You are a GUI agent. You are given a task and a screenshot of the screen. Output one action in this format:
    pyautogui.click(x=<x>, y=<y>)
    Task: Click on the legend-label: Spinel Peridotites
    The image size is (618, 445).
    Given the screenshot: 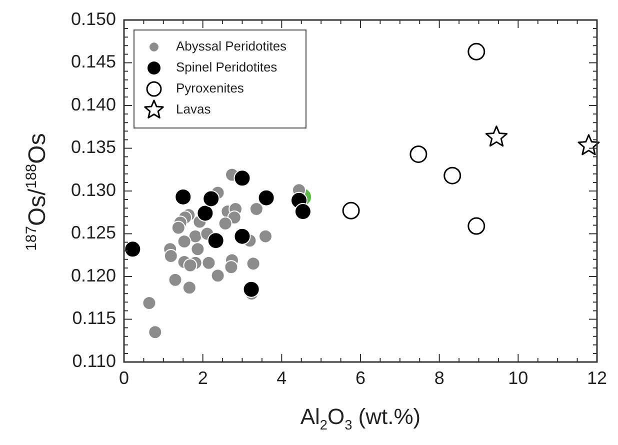 What is the action you would take?
    pyautogui.click(x=227, y=67)
    